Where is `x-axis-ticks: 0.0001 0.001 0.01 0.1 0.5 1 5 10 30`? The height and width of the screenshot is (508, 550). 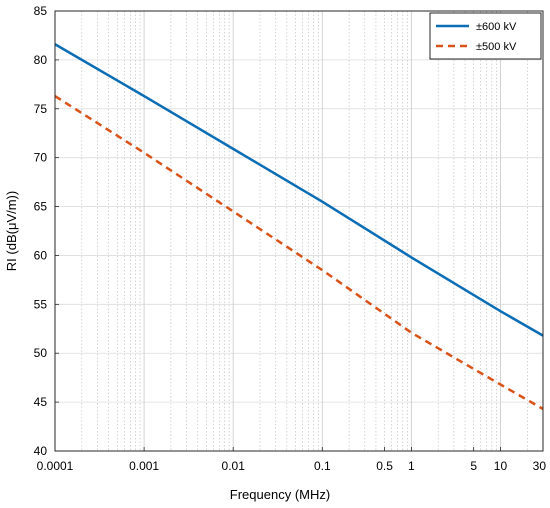 x-axis-ticks: 0.0001 0.001 0.01 0.1 0.5 1 5 10 30 is located at coordinates (292, 460).